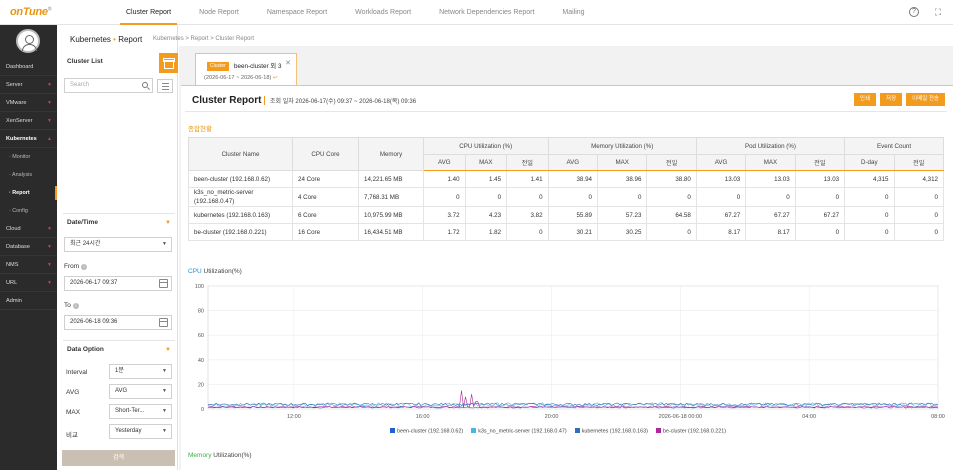  I want to click on summary-label: 종합현황, so click(200, 129).